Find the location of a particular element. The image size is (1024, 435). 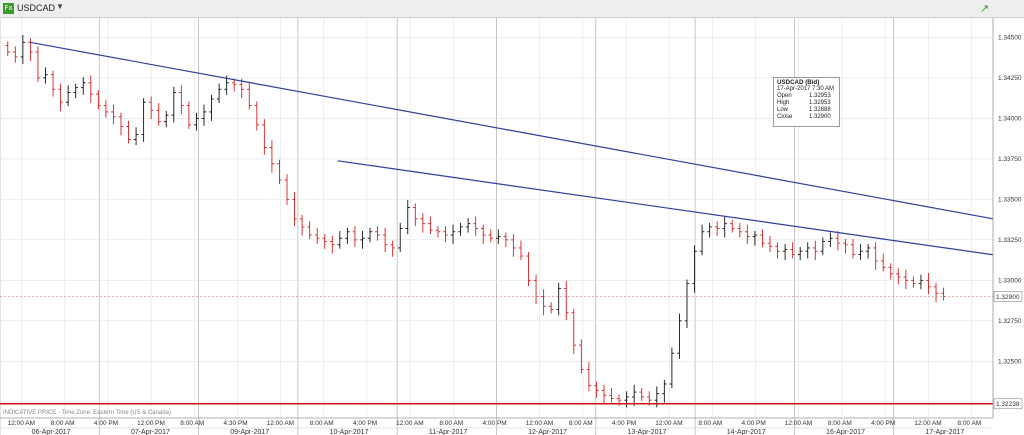

price-tick-label: 1.33250 is located at coordinates (1010, 240).